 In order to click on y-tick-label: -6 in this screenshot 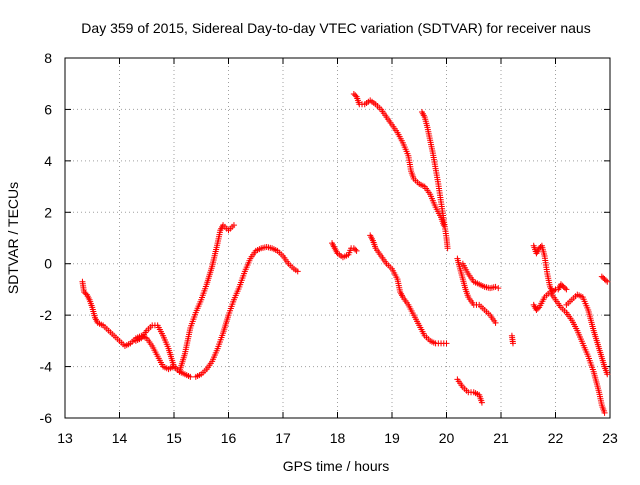, I will do `click(46, 418)`.